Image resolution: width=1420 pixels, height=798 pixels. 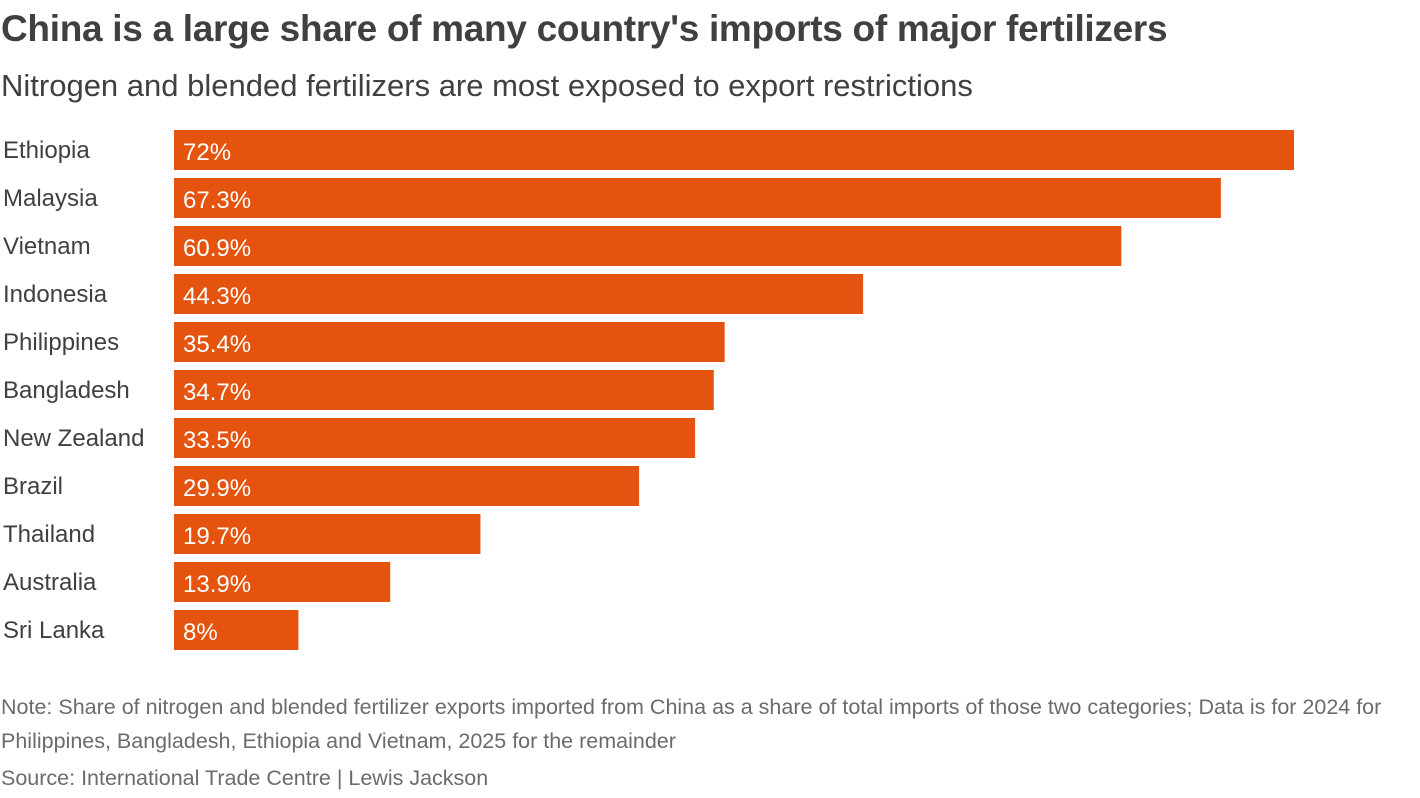 I want to click on value-label: 35.4%, so click(x=217, y=344).